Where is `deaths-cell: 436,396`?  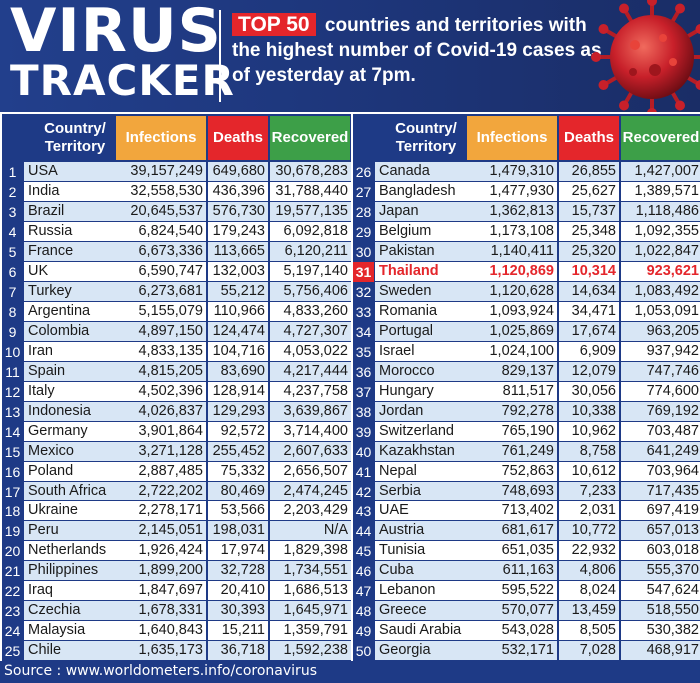
deaths-cell: 436,396 is located at coordinates (238, 191).